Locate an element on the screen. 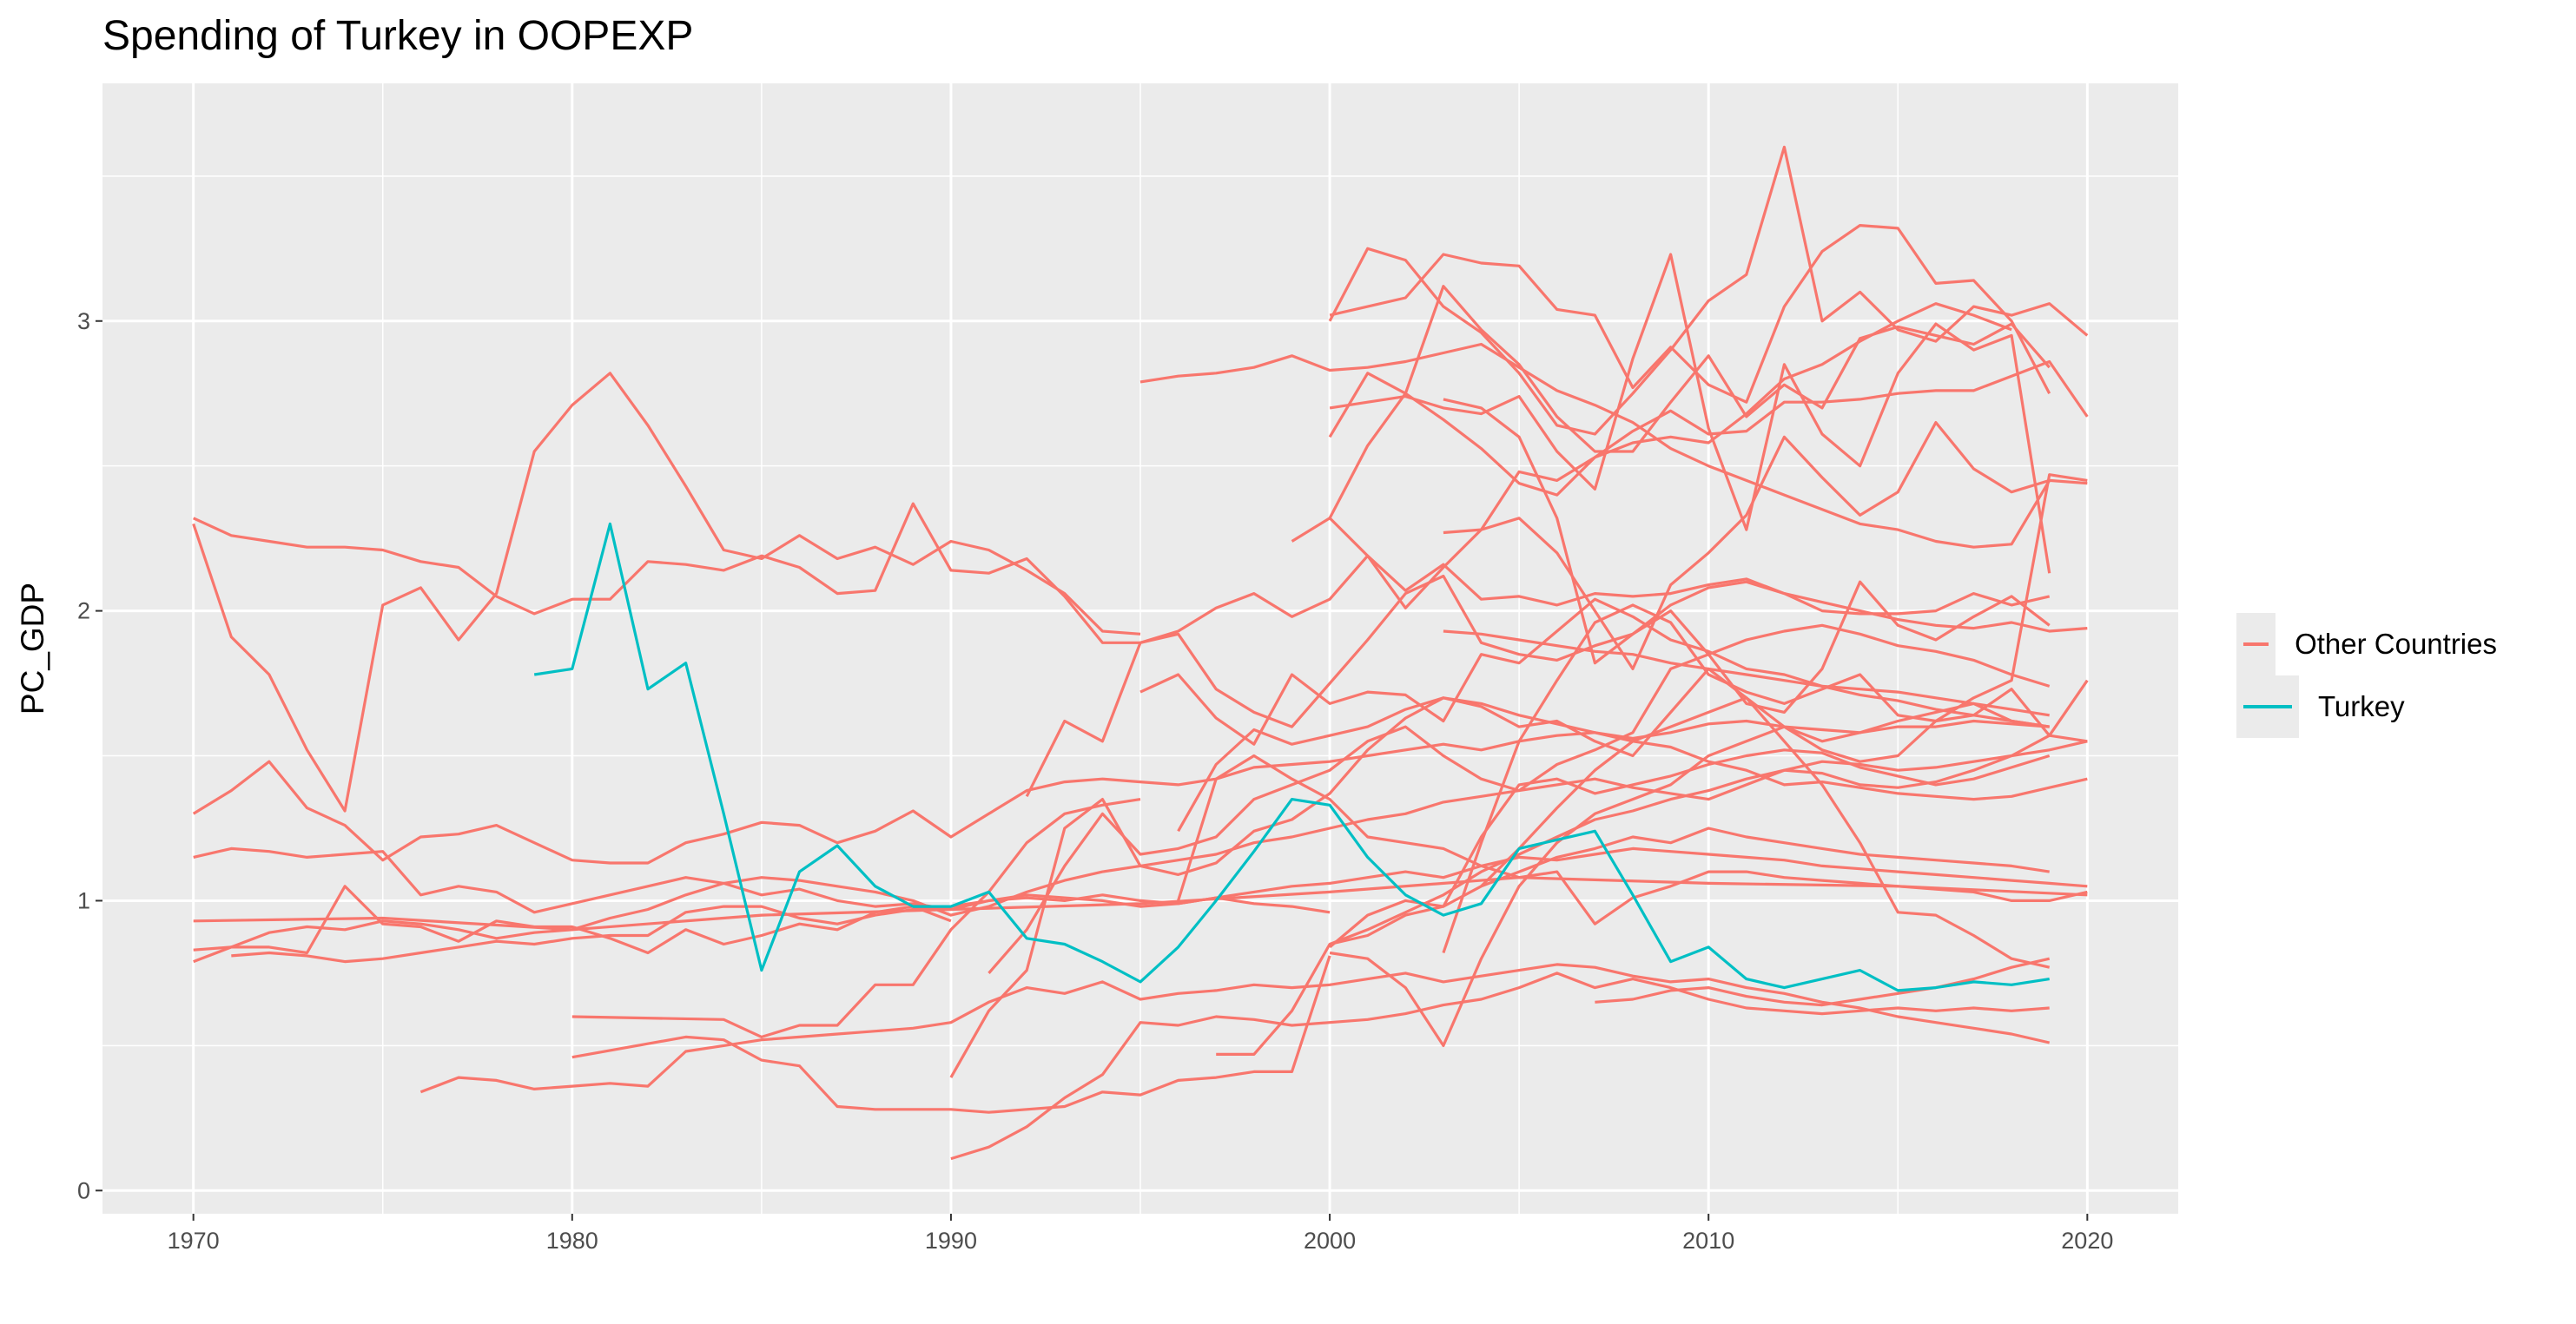 The height and width of the screenshot is (1324, 2576). y-axis: 0 1 2 3 is located at coordinates (89, 756).